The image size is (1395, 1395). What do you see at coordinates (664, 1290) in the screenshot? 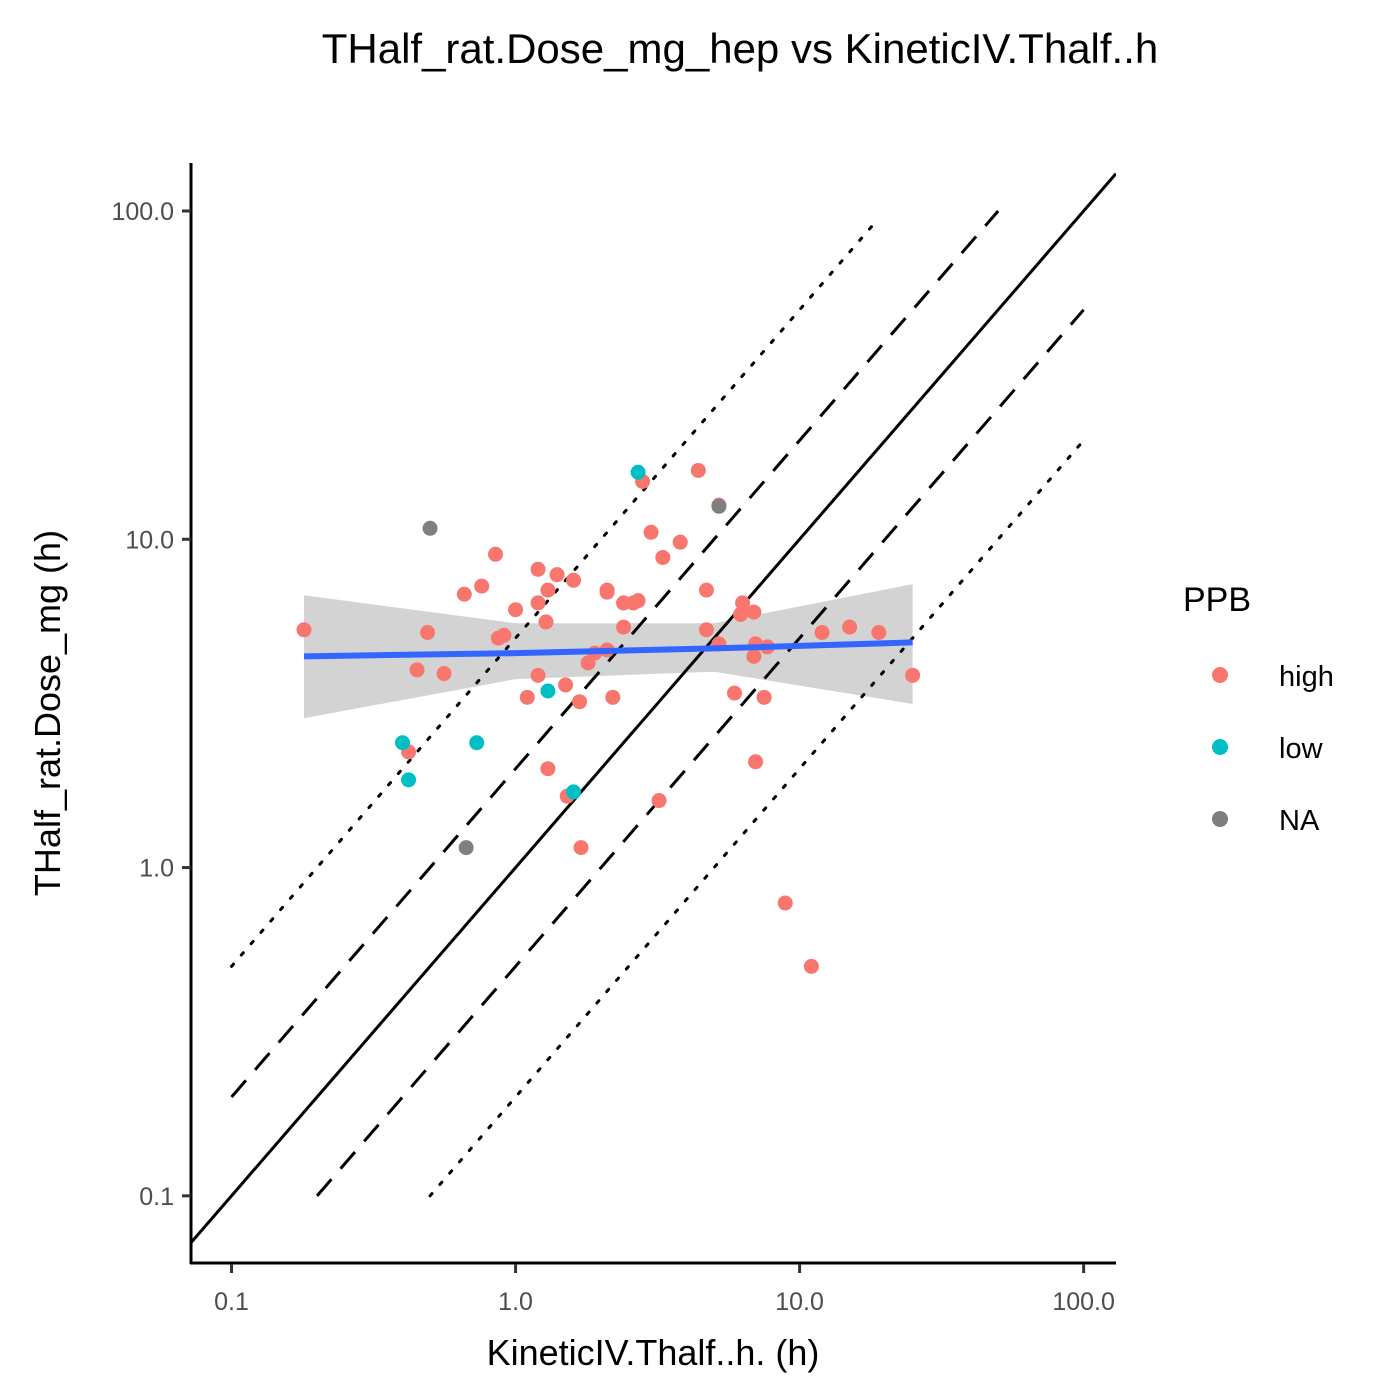
I see `x-axis-ticks: 0.1 1.0 10.0 100.0` at bounding box center [664, 1290].